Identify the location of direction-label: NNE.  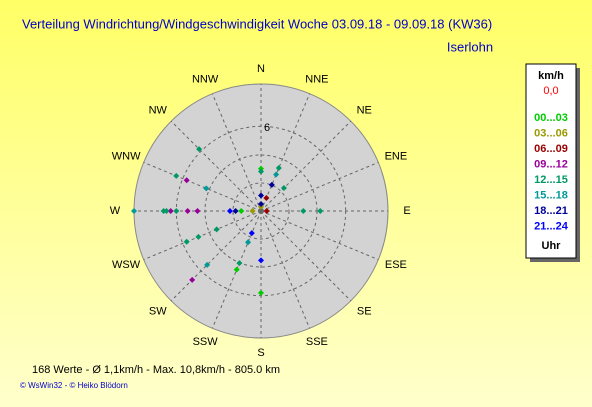
(316, 80).